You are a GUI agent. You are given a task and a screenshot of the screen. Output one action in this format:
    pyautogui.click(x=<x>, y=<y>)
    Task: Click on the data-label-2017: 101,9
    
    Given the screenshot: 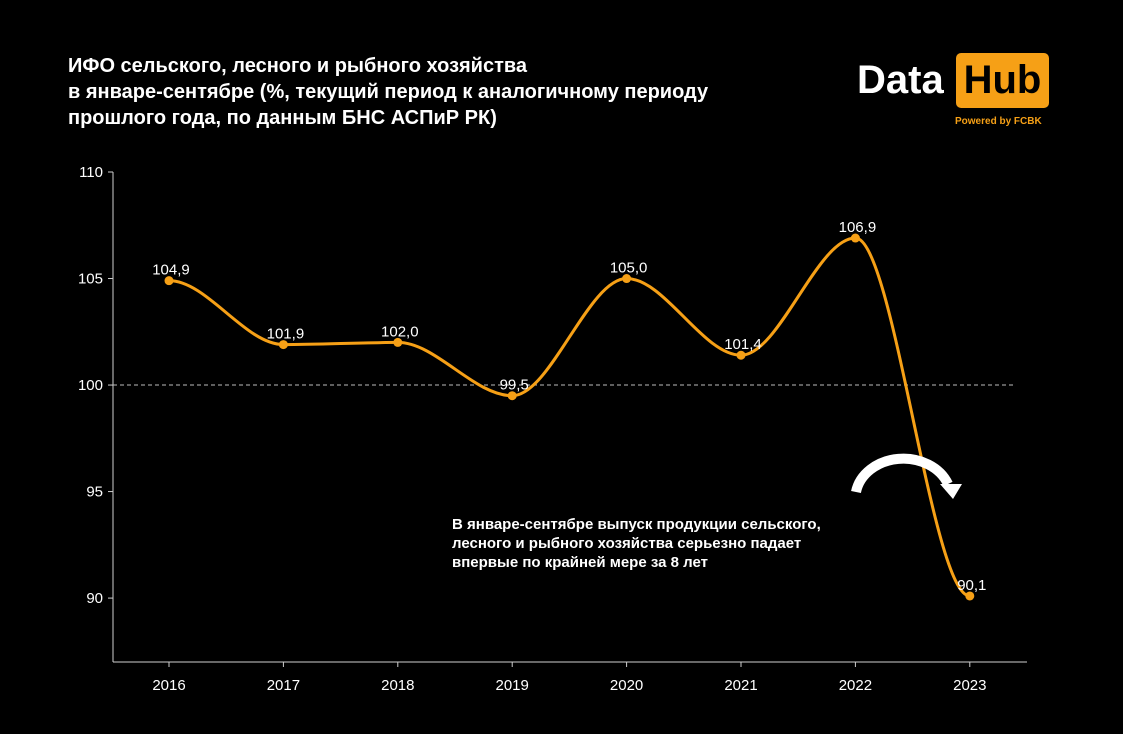 What is the action you would take?
    pyautogui.click(x=286, y=334)
    